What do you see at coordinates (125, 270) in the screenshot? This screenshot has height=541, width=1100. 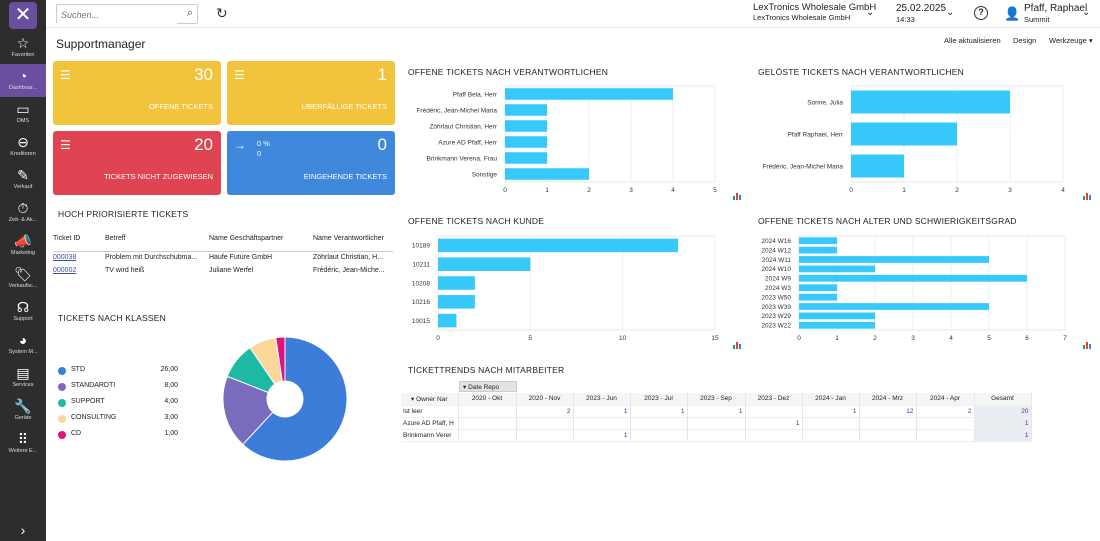 I see `table-cell: TV wird heiß` at bounding box center [125, 270].